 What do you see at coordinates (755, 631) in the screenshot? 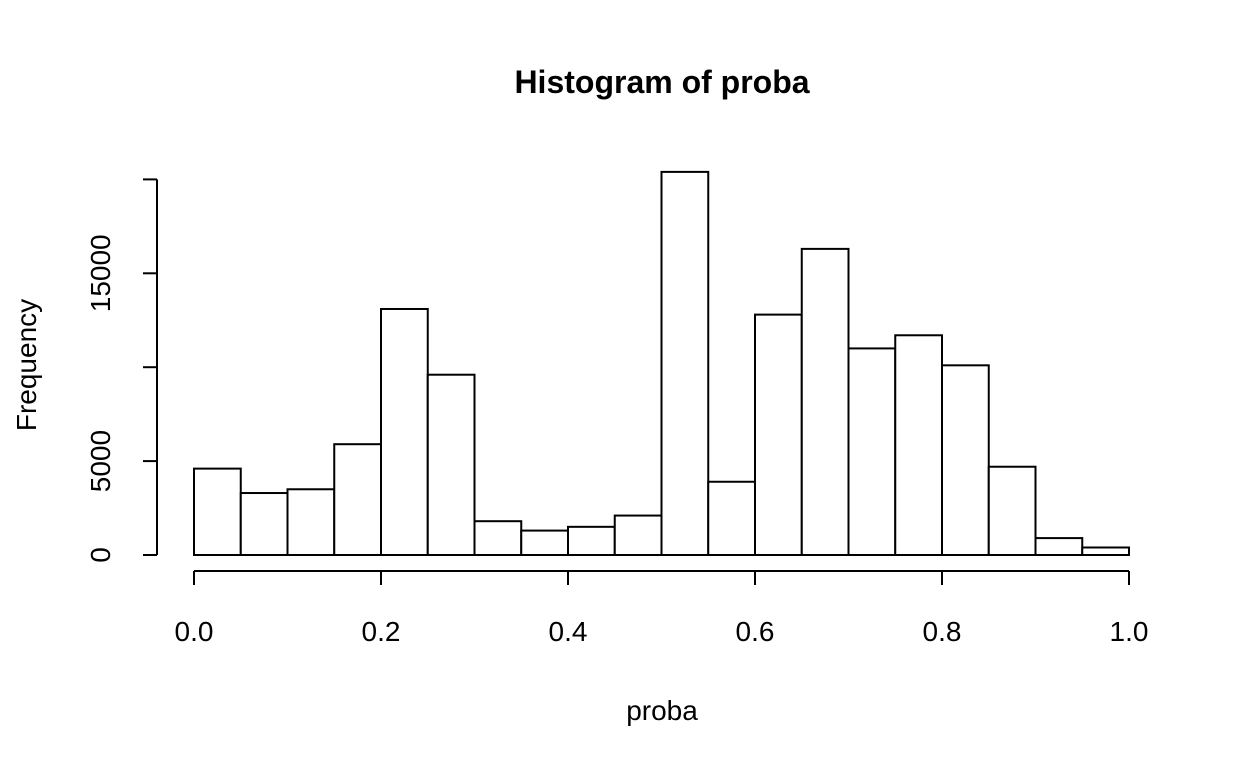
I see `x-tick-label: 0.6` at bounding box center [755, 631].